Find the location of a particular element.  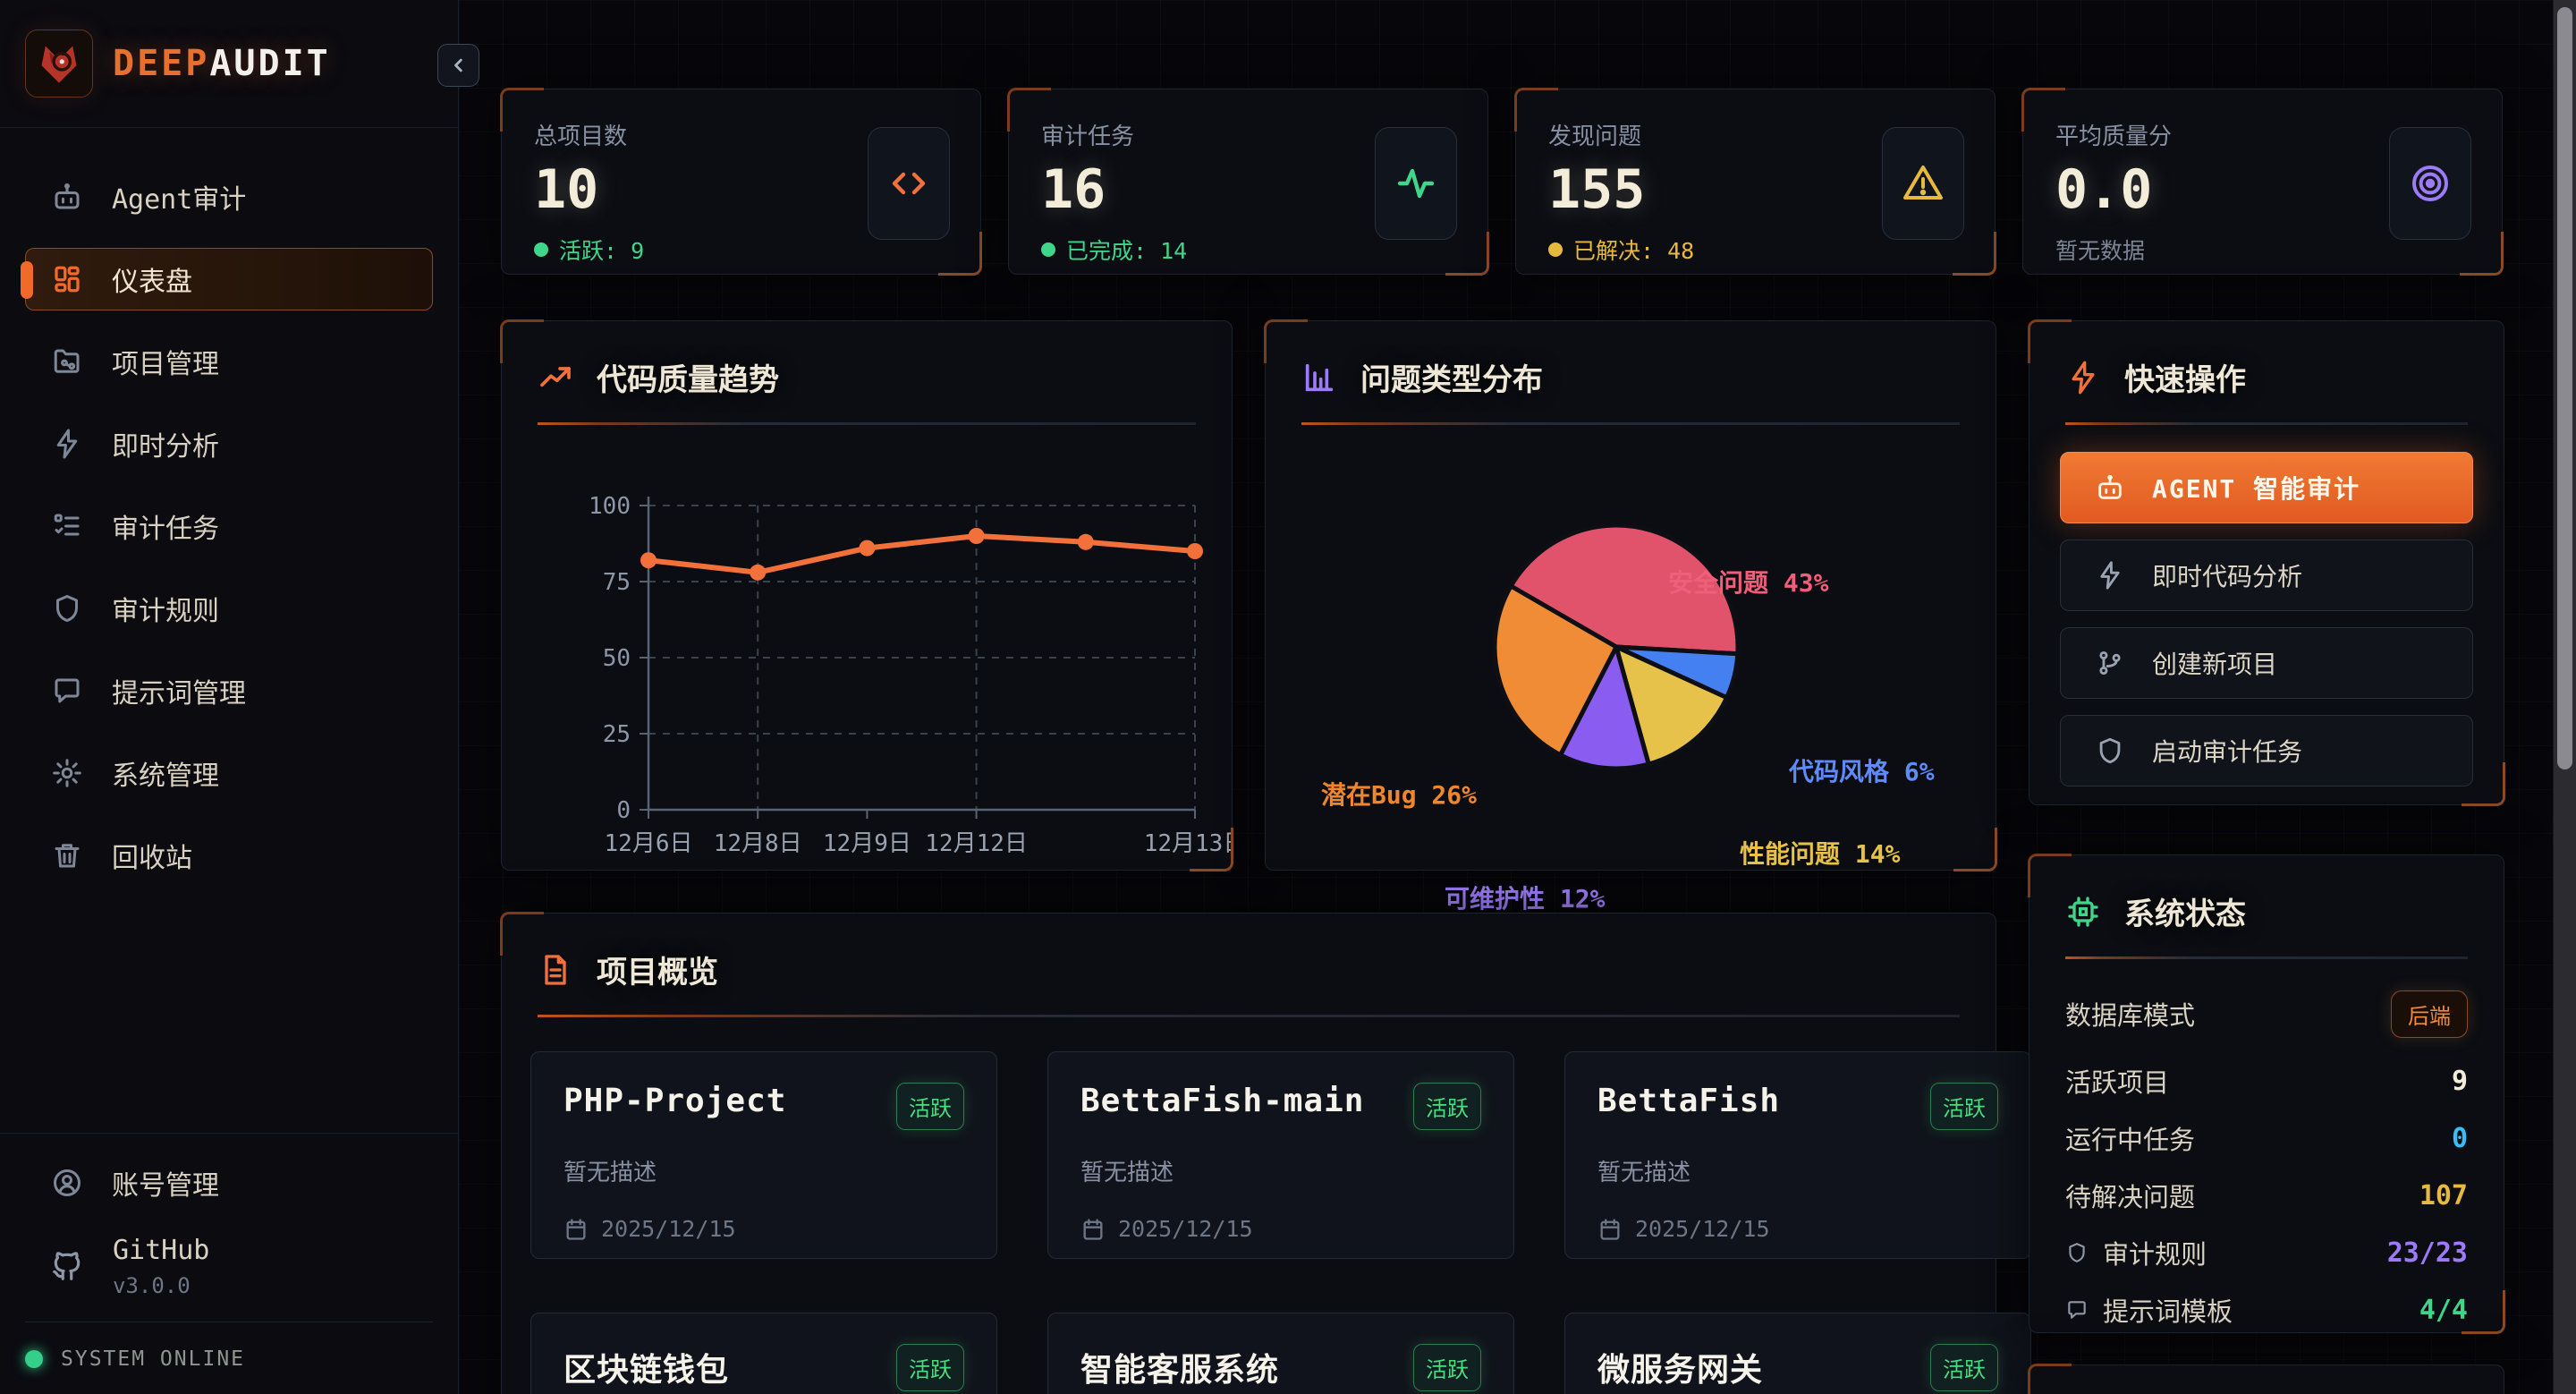

system-online-label: SYSTEM ONLINE is located at coordinates (153, 1359).